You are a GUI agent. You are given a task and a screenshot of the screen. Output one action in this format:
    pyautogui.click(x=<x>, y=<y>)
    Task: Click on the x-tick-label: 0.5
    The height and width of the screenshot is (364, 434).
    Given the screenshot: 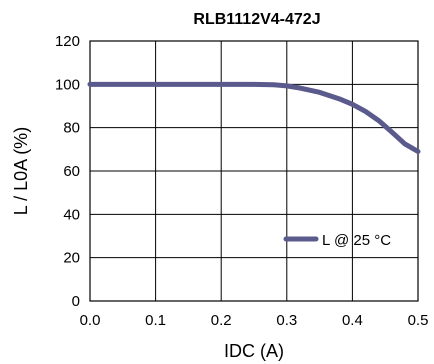 What is the action you would take?
    pyautogui.click(x=418, y=320)
    